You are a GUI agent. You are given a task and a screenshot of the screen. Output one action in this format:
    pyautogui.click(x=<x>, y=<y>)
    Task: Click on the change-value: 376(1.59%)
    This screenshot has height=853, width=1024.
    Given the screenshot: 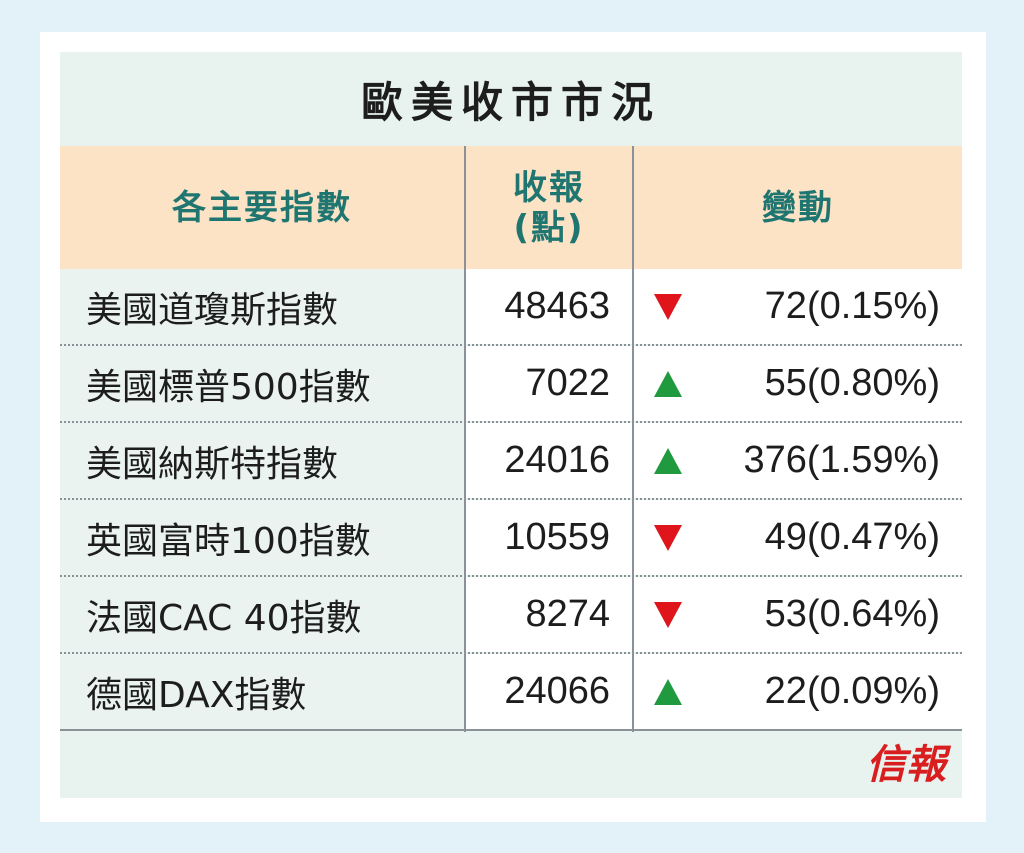 What is the action you would take?
    pyautogui.click(x=841, y=460)
    